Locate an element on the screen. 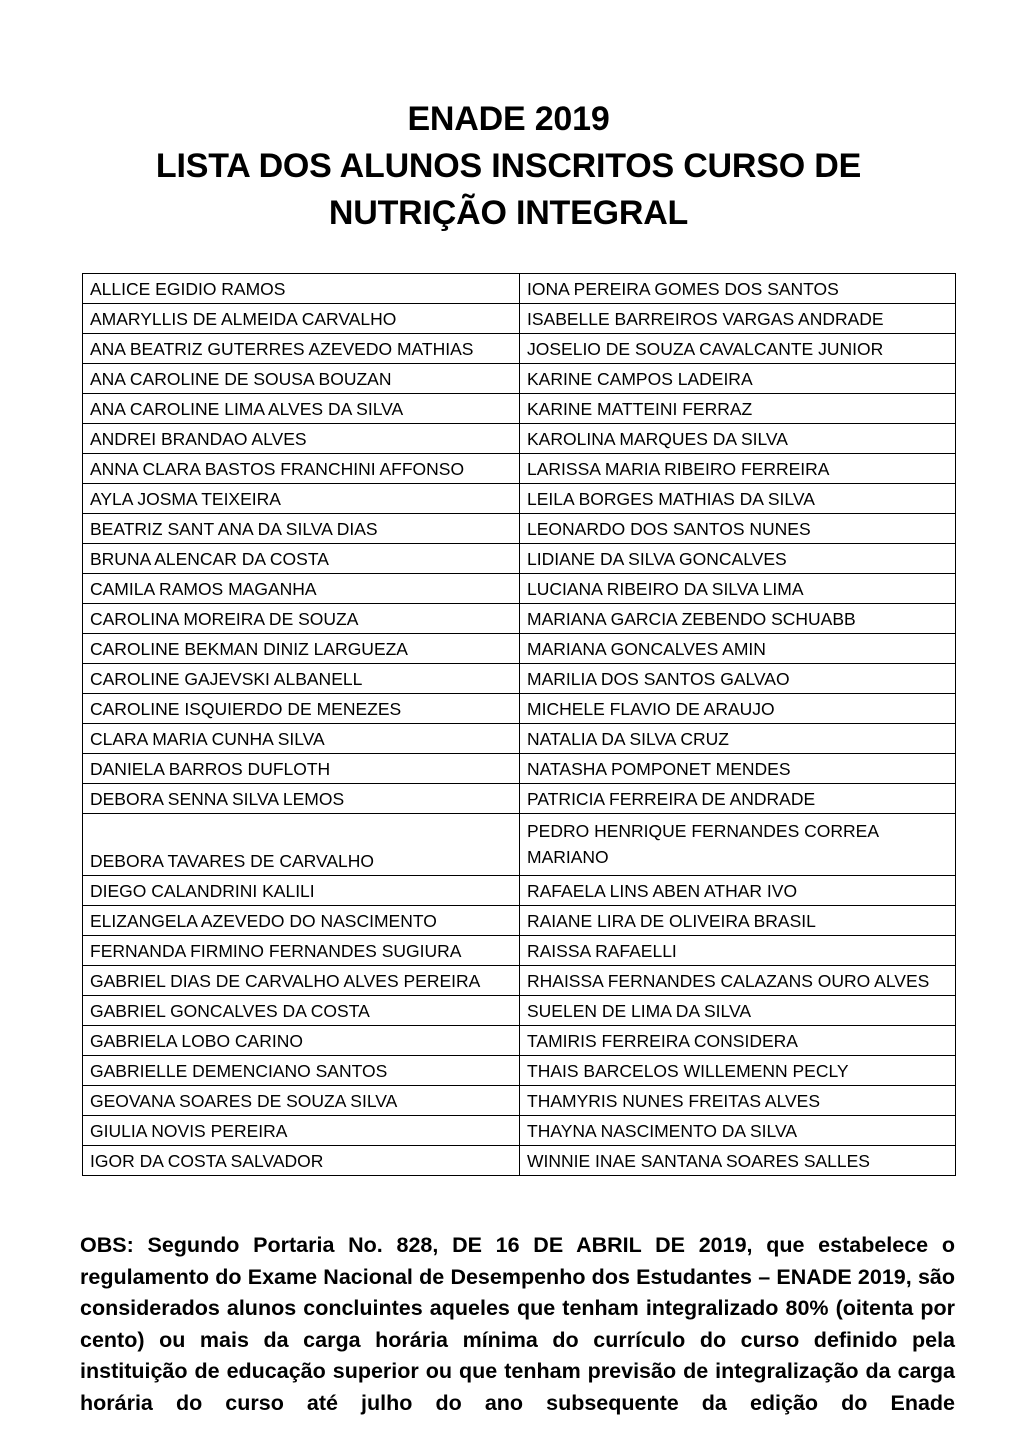 Image resolution: width=1017 pixels, height=1451 pixels. student-name-cell: DEBORA SENNA SILVA LEMOS is located at coordinates (301, 798).